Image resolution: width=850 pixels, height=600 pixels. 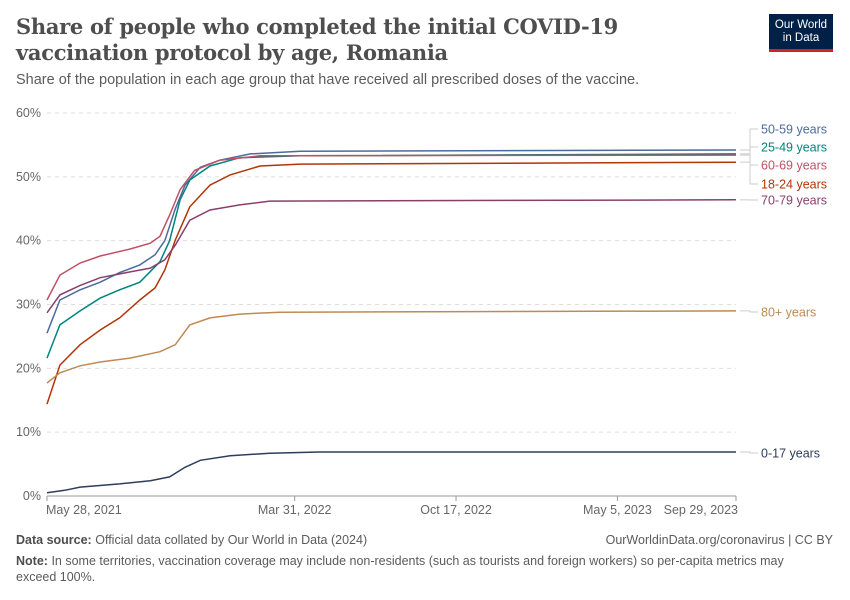 I want to click on series-label: 18-24 years, so click(x=794, y=185).